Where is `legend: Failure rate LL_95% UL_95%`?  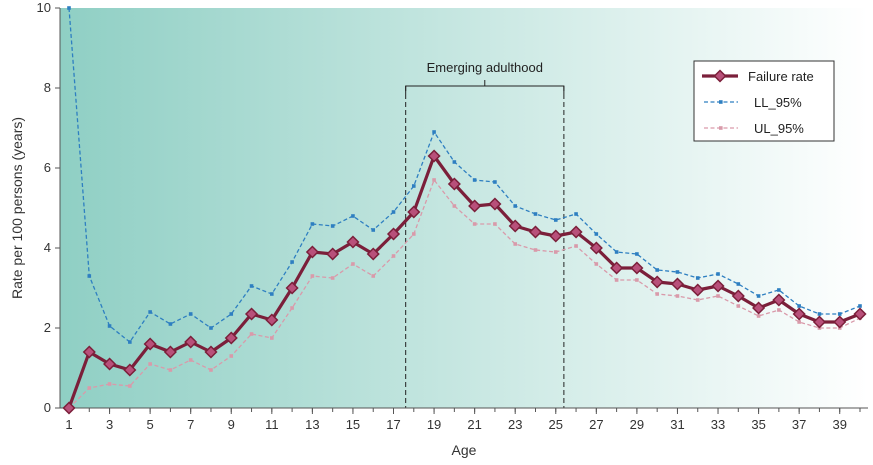 legend: Failure rate LL_95% UL_95% is located at coordinates (764, 101).